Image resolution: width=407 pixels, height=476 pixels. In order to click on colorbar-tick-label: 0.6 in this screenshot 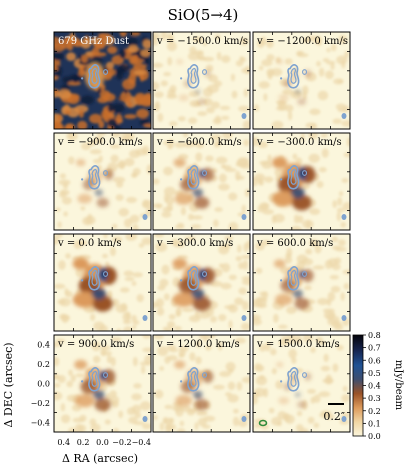, I will do `click(374, 360)`.